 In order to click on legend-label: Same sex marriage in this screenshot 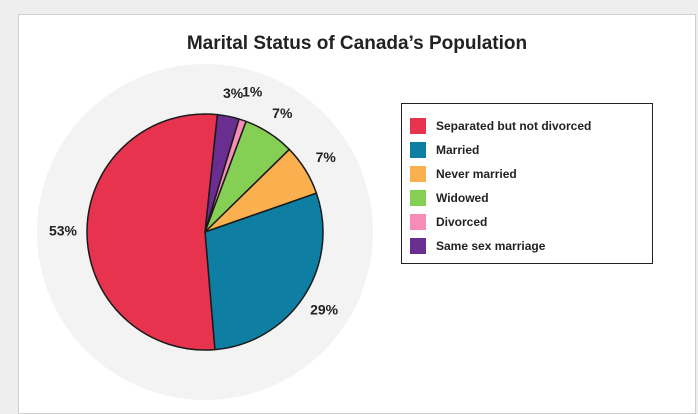, I will do `click(491, 246)`.